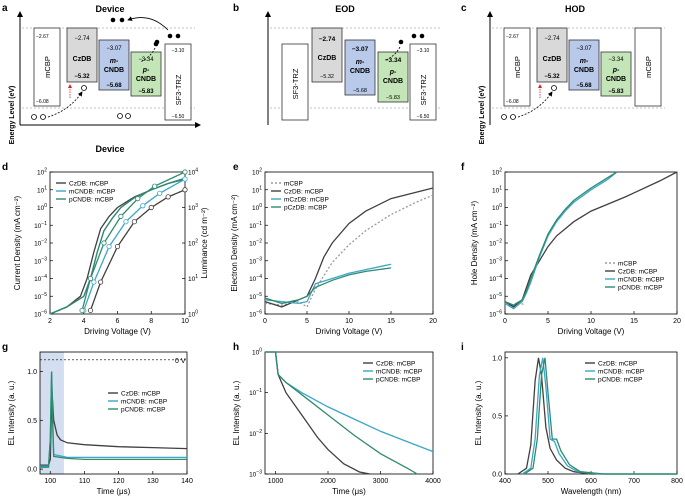 The image size is (685, 504). Describe the element at coordinates (236, 347) in the screenshot. I see `panel-letter-h: h` at that location.